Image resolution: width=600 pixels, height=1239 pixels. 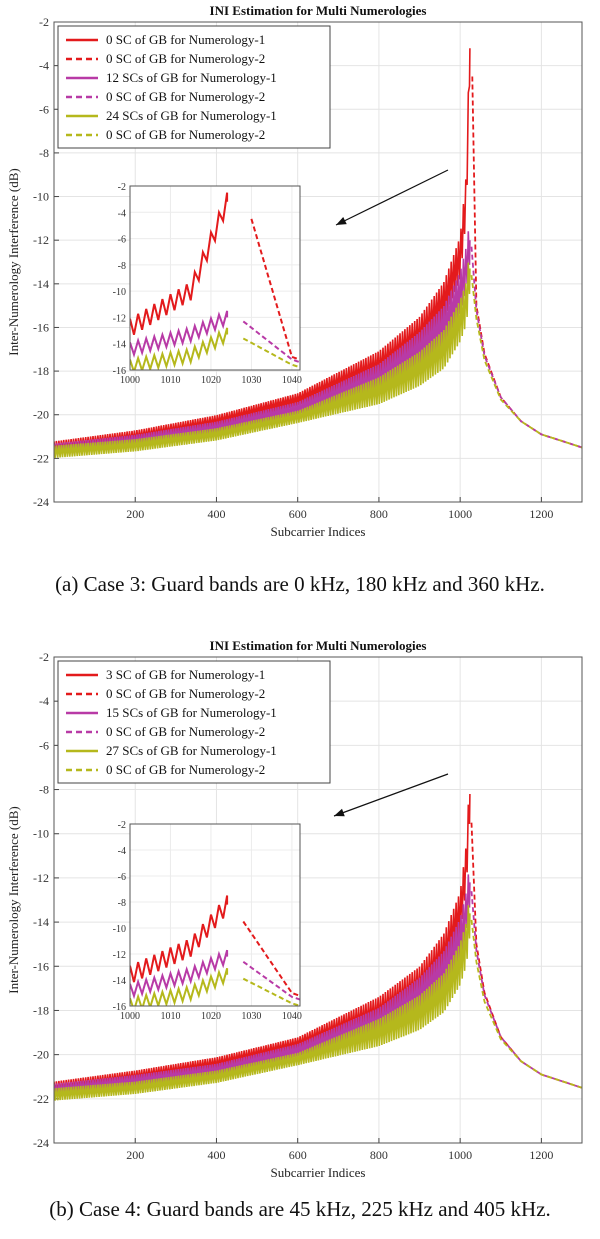 I want to click on x-axis-label: Subcarrier Indices, so click(x=318, y=1172).